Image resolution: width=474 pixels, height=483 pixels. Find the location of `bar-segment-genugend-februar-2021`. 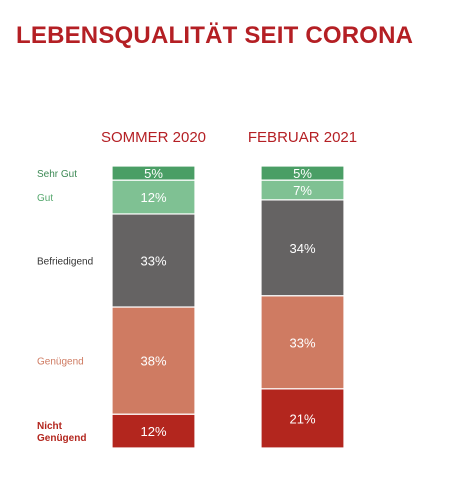

bar-segment-genugend-februar-2021 is located at coordinates (302, 342).